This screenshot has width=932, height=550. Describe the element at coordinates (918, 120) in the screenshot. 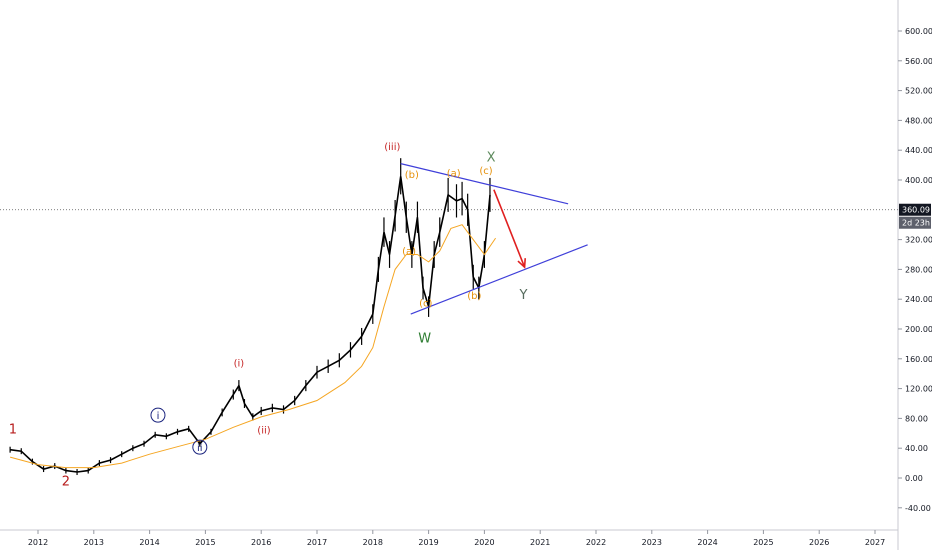

I see `y-tick-label: 480.00` at that location.